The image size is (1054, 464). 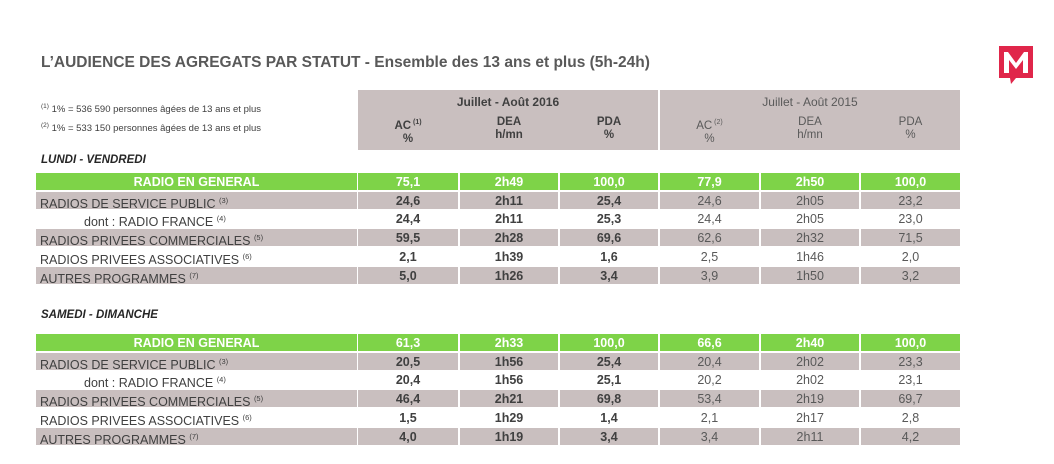 What do you see at coordinates (408, 417) in the screenshot?
I see `cell-value: 1,5` at bounding box center [408, 417].